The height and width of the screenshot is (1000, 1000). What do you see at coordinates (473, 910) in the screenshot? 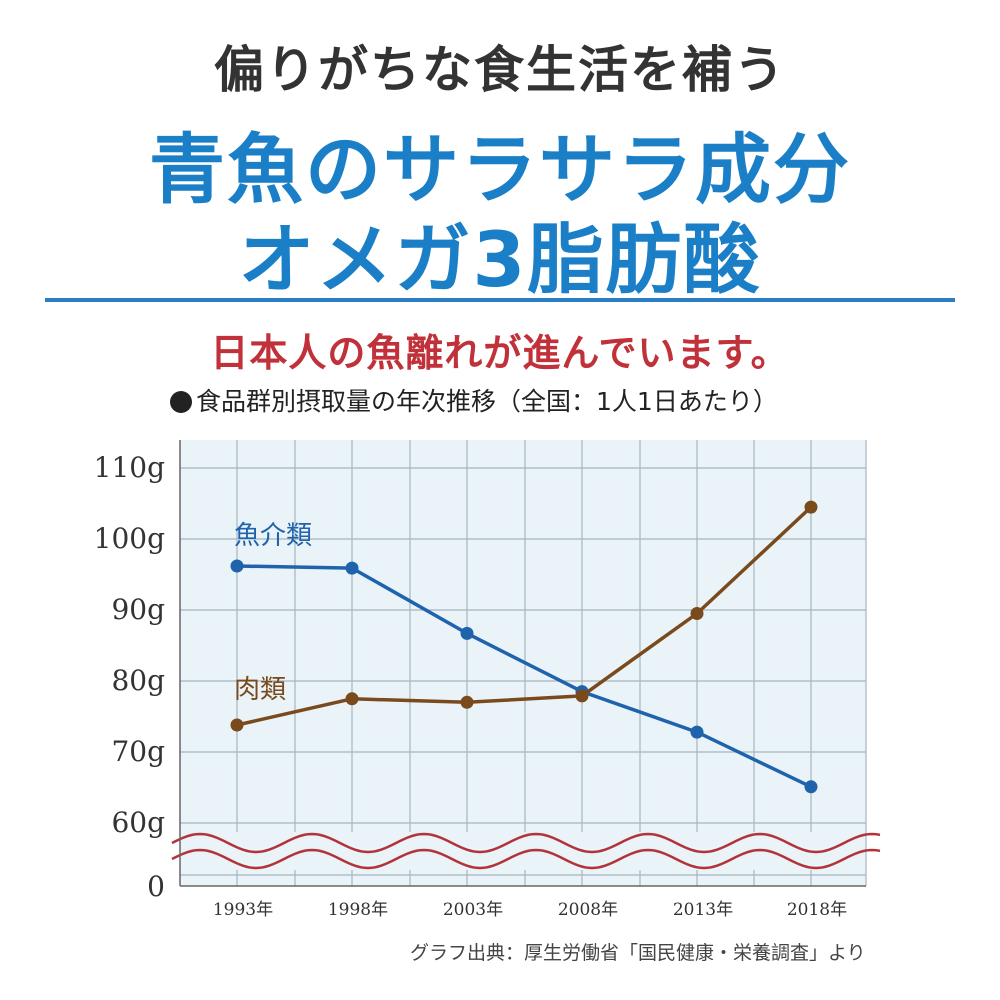
I see `x-tick-label: 2003年` at bounding box center [473, 910].